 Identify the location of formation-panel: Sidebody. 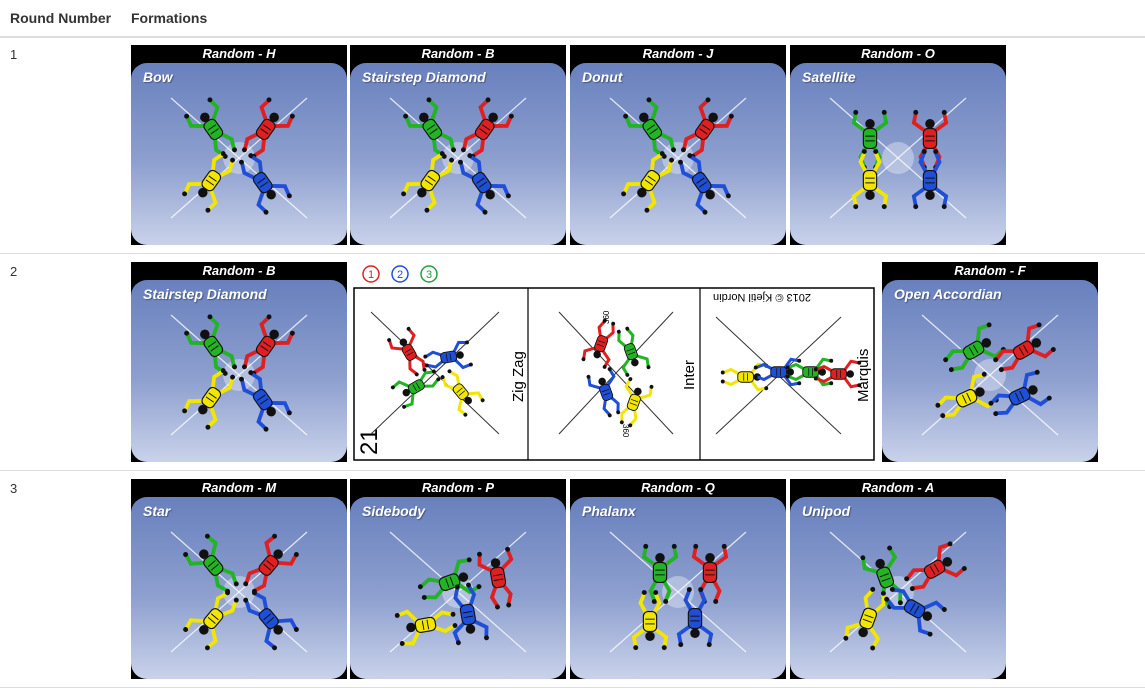
(458, 588).